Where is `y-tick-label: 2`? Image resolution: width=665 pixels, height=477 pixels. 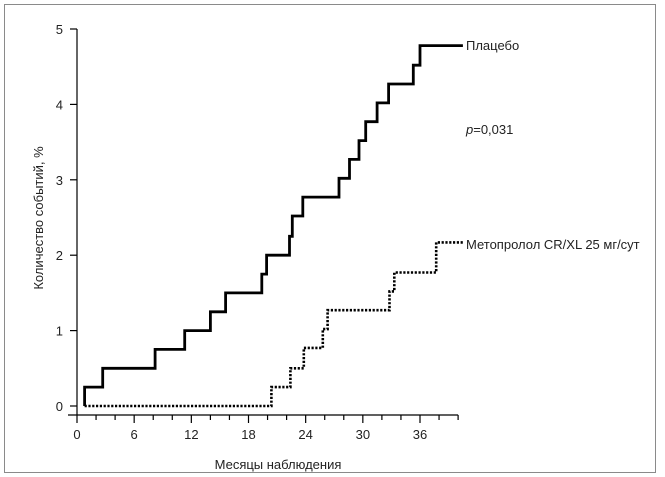
y-tick-label: 2 is located at coordinates (59, 255).